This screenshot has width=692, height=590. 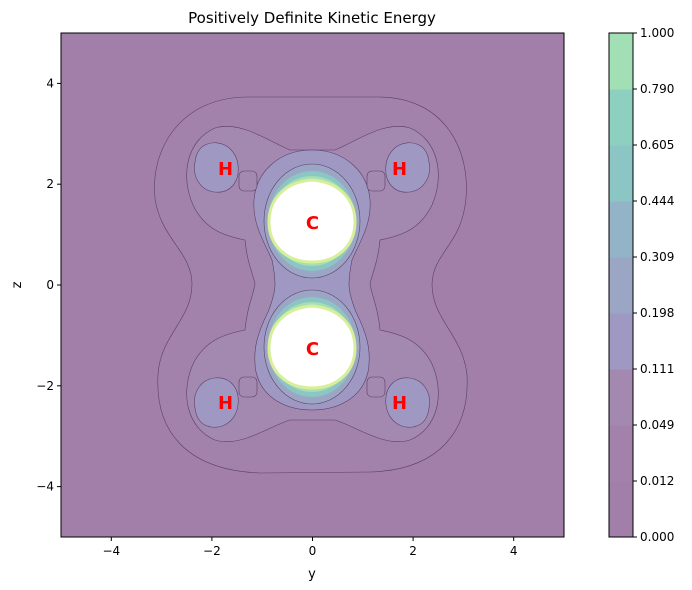 I want to click on y-tick-label: 0, so click(x=50, y=285).